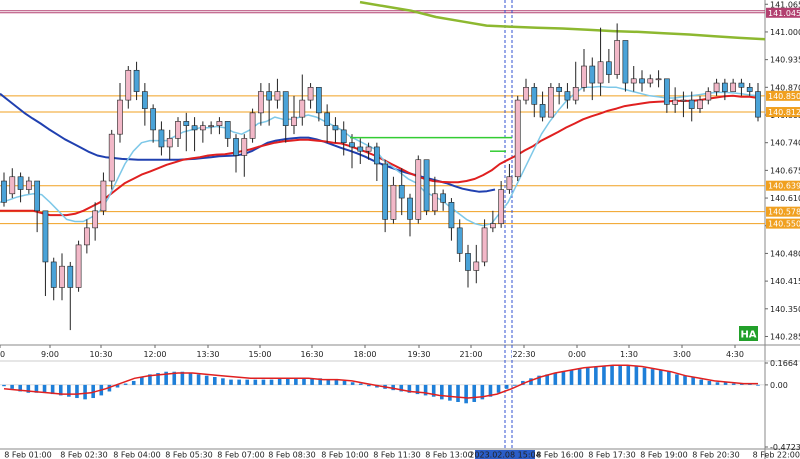  Describe the element at coordinates (364, 354) in the screenshot. I see `time-tick-label: 18:00` at that location.